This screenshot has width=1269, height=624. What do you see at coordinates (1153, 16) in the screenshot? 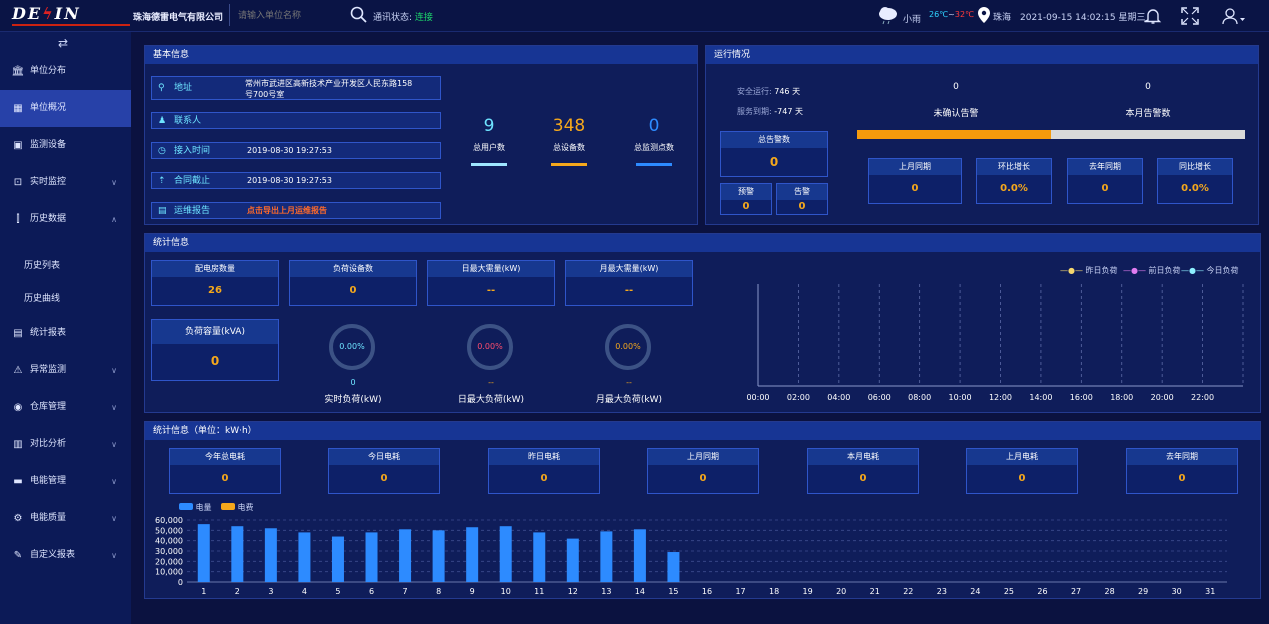
I see `bell-icon` at bounding box center [1153, 16].